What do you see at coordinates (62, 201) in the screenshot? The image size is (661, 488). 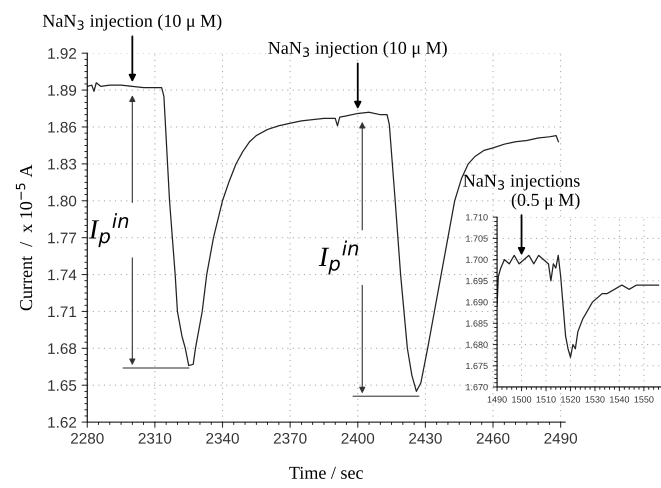 I see `y-tick-label: 1.80` at bounding box center [62, 201].